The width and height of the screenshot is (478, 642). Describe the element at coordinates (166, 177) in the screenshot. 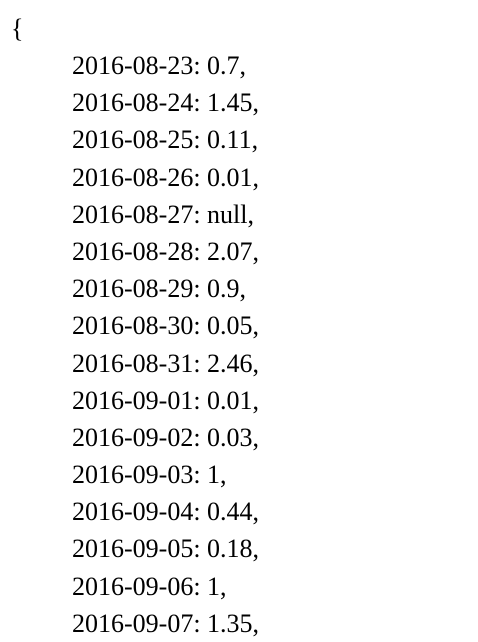

I see `list-item: 2016-08-26: 0.01,` at that location.